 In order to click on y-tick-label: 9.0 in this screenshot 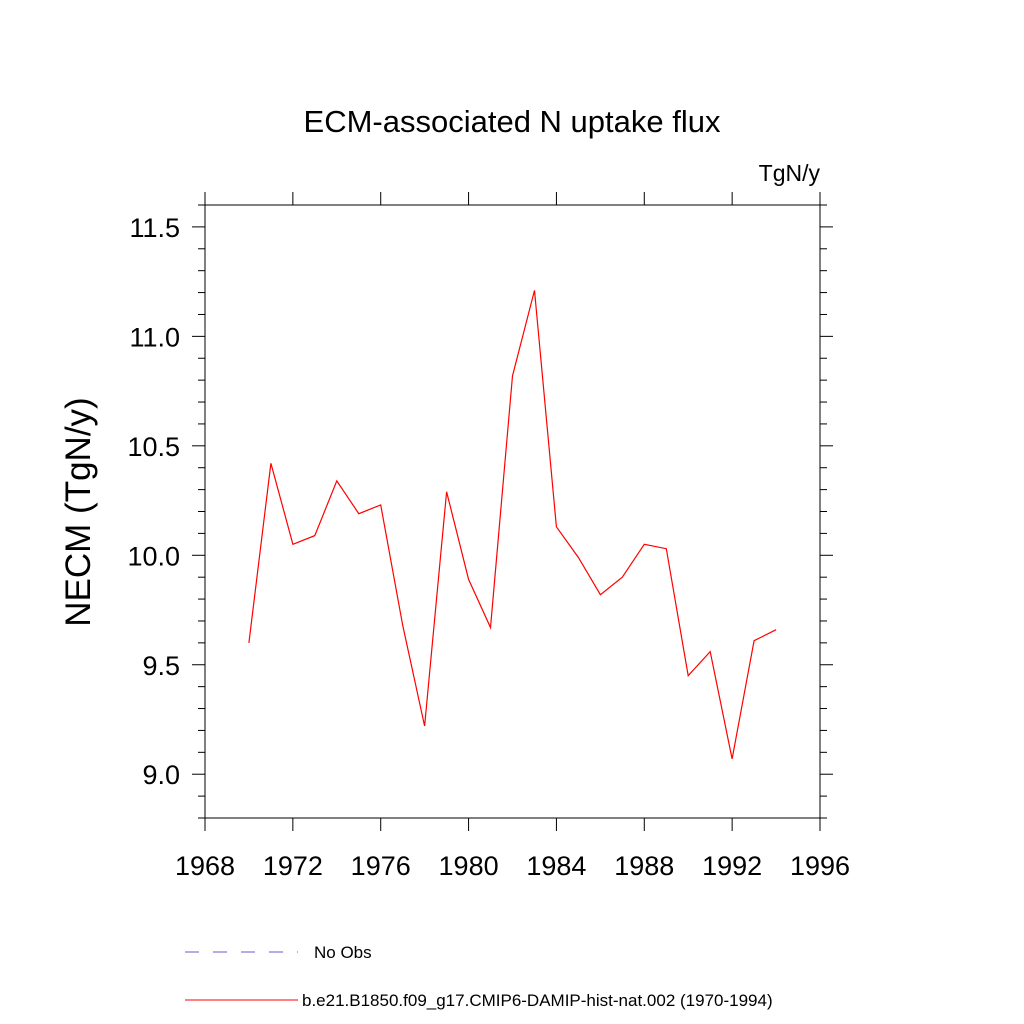, I will do `click(161, 775)`.